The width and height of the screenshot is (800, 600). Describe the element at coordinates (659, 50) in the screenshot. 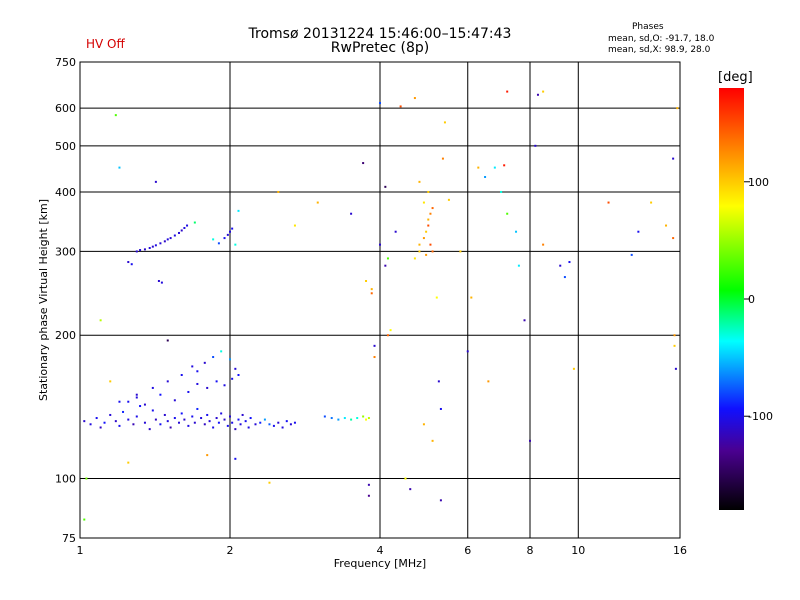

I see `phases-x-stats: mean, sd,X: 98.9, 28.0` at that location.